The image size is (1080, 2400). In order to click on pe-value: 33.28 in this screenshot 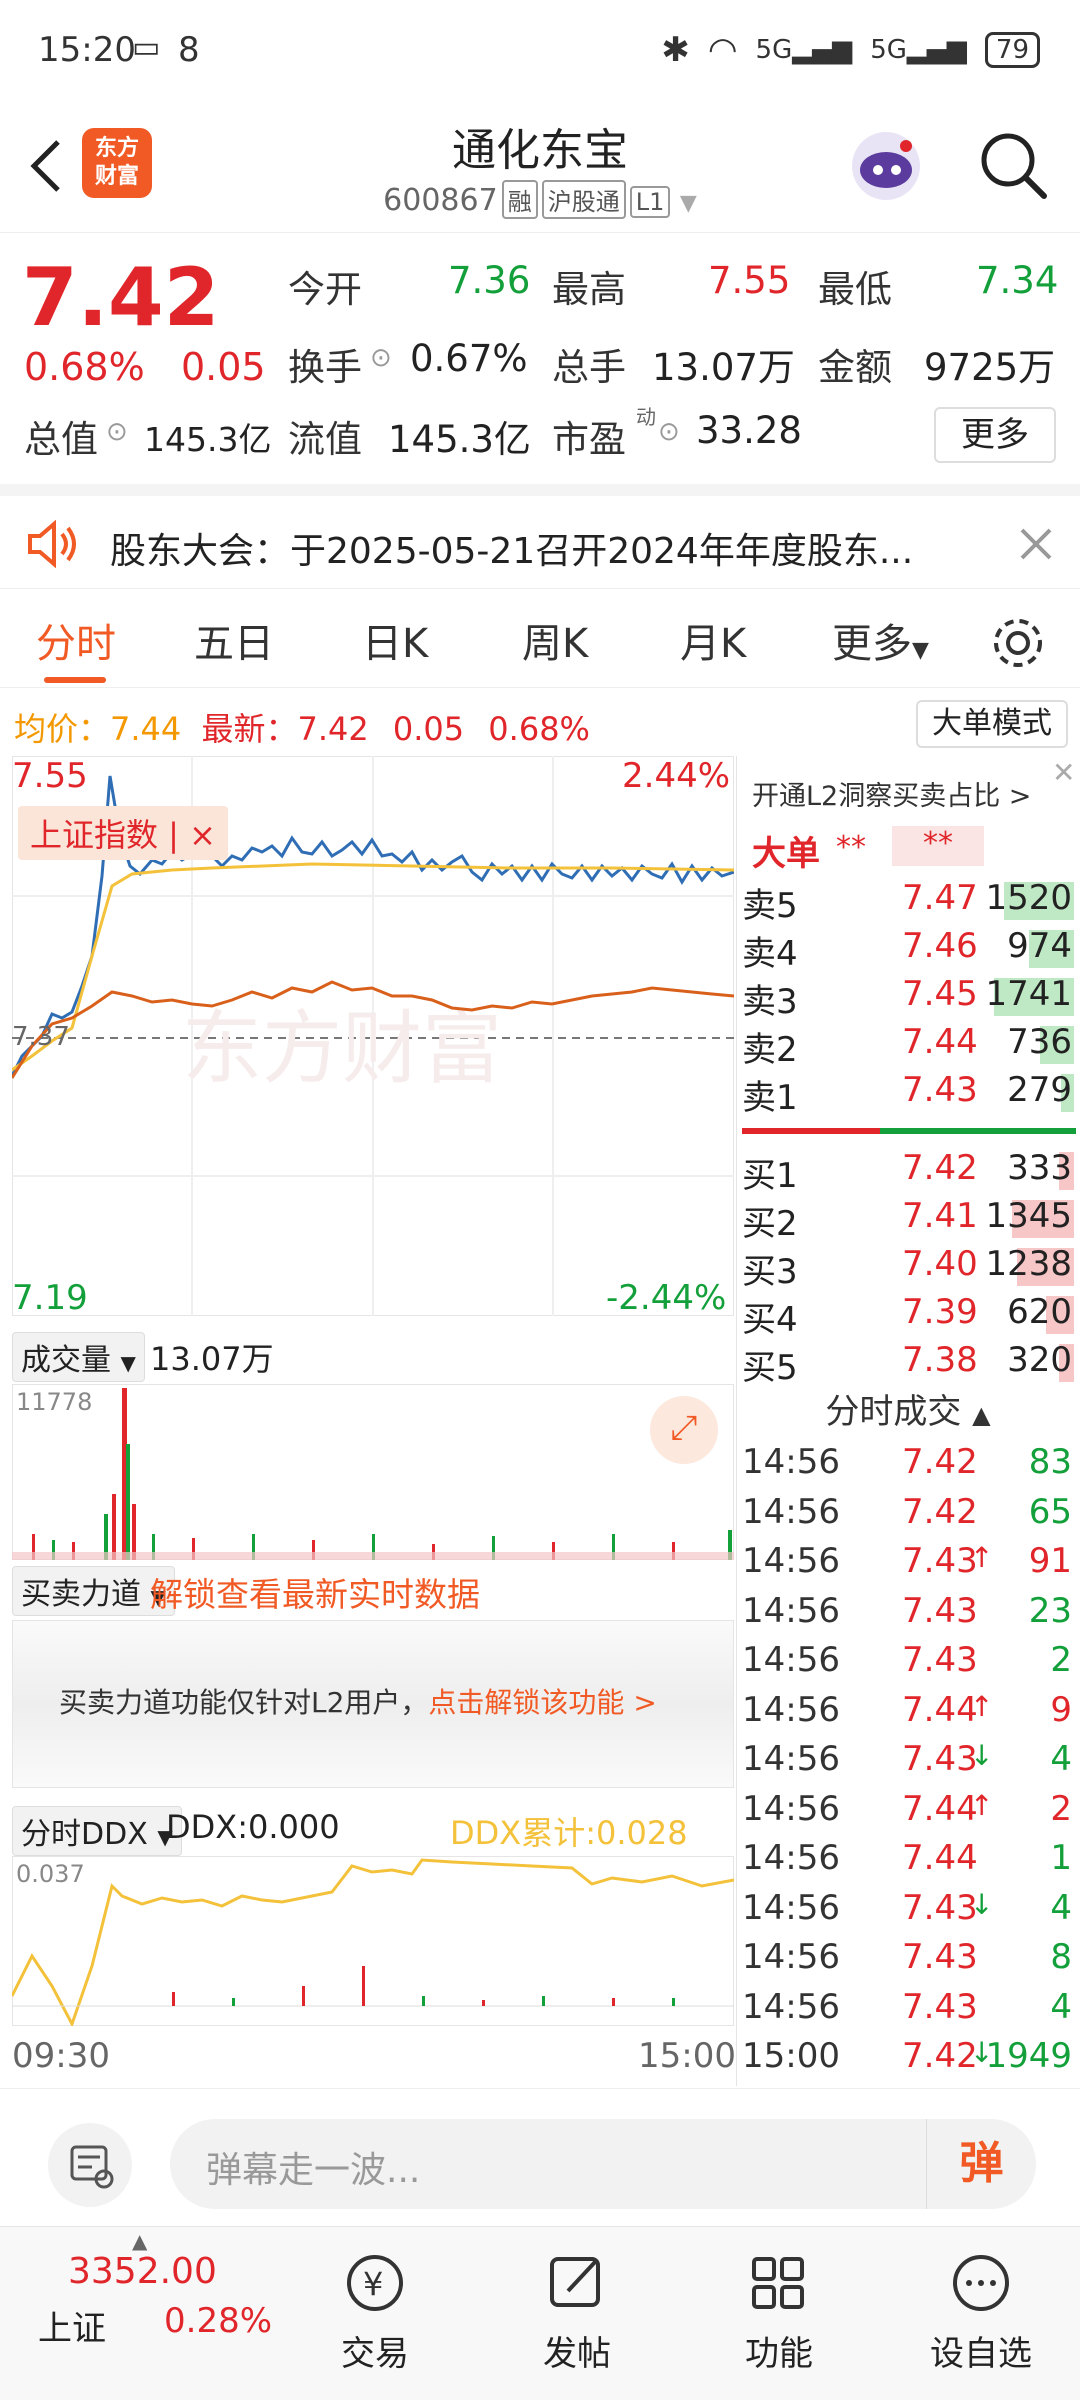, I will do `click(749, 430)`.